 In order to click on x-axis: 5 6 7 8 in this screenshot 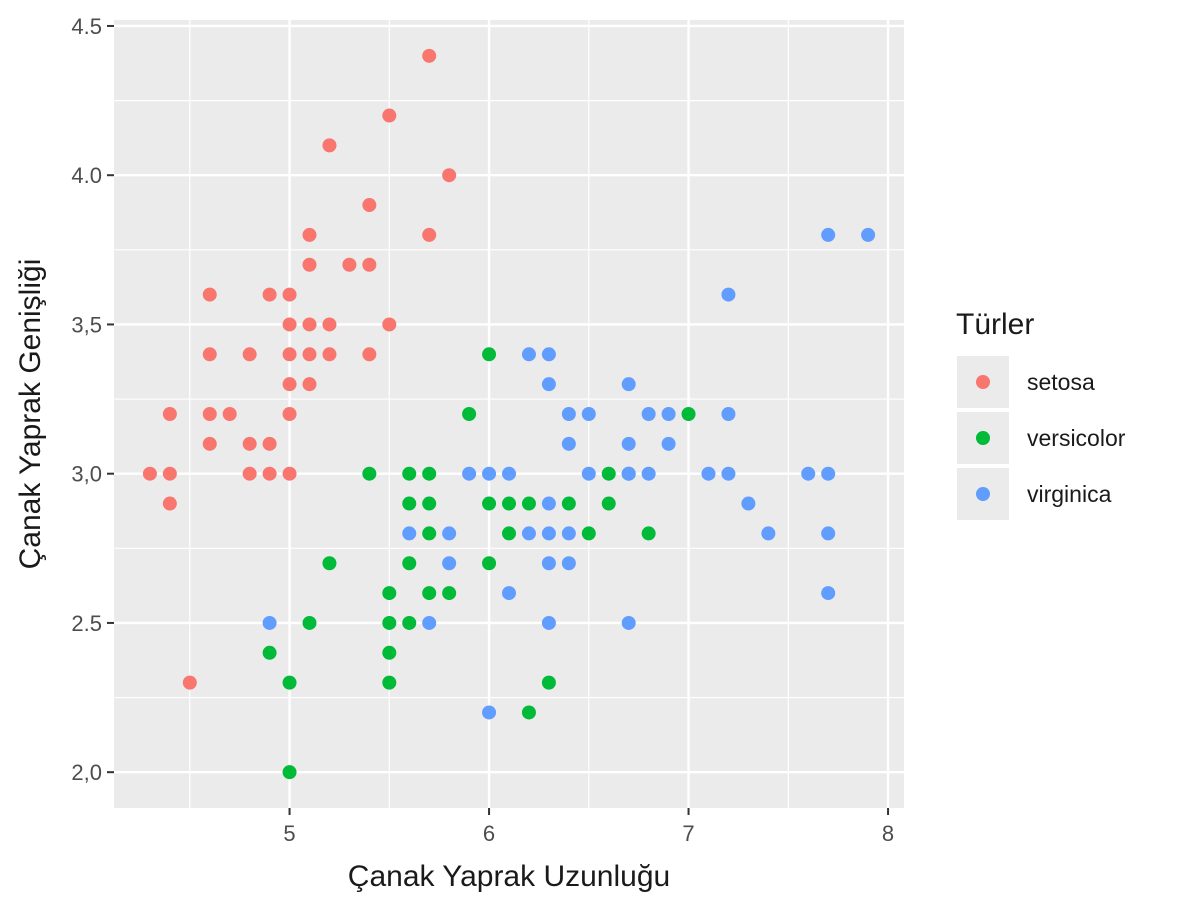, I will do `click(588, 827)`.